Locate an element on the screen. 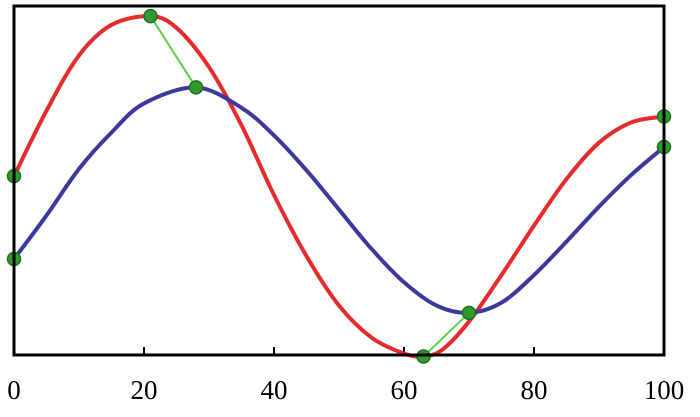 The width and height of the screenshot is (700, 417). x-tick-label-0: 0 is located at coordinates (14, 390).